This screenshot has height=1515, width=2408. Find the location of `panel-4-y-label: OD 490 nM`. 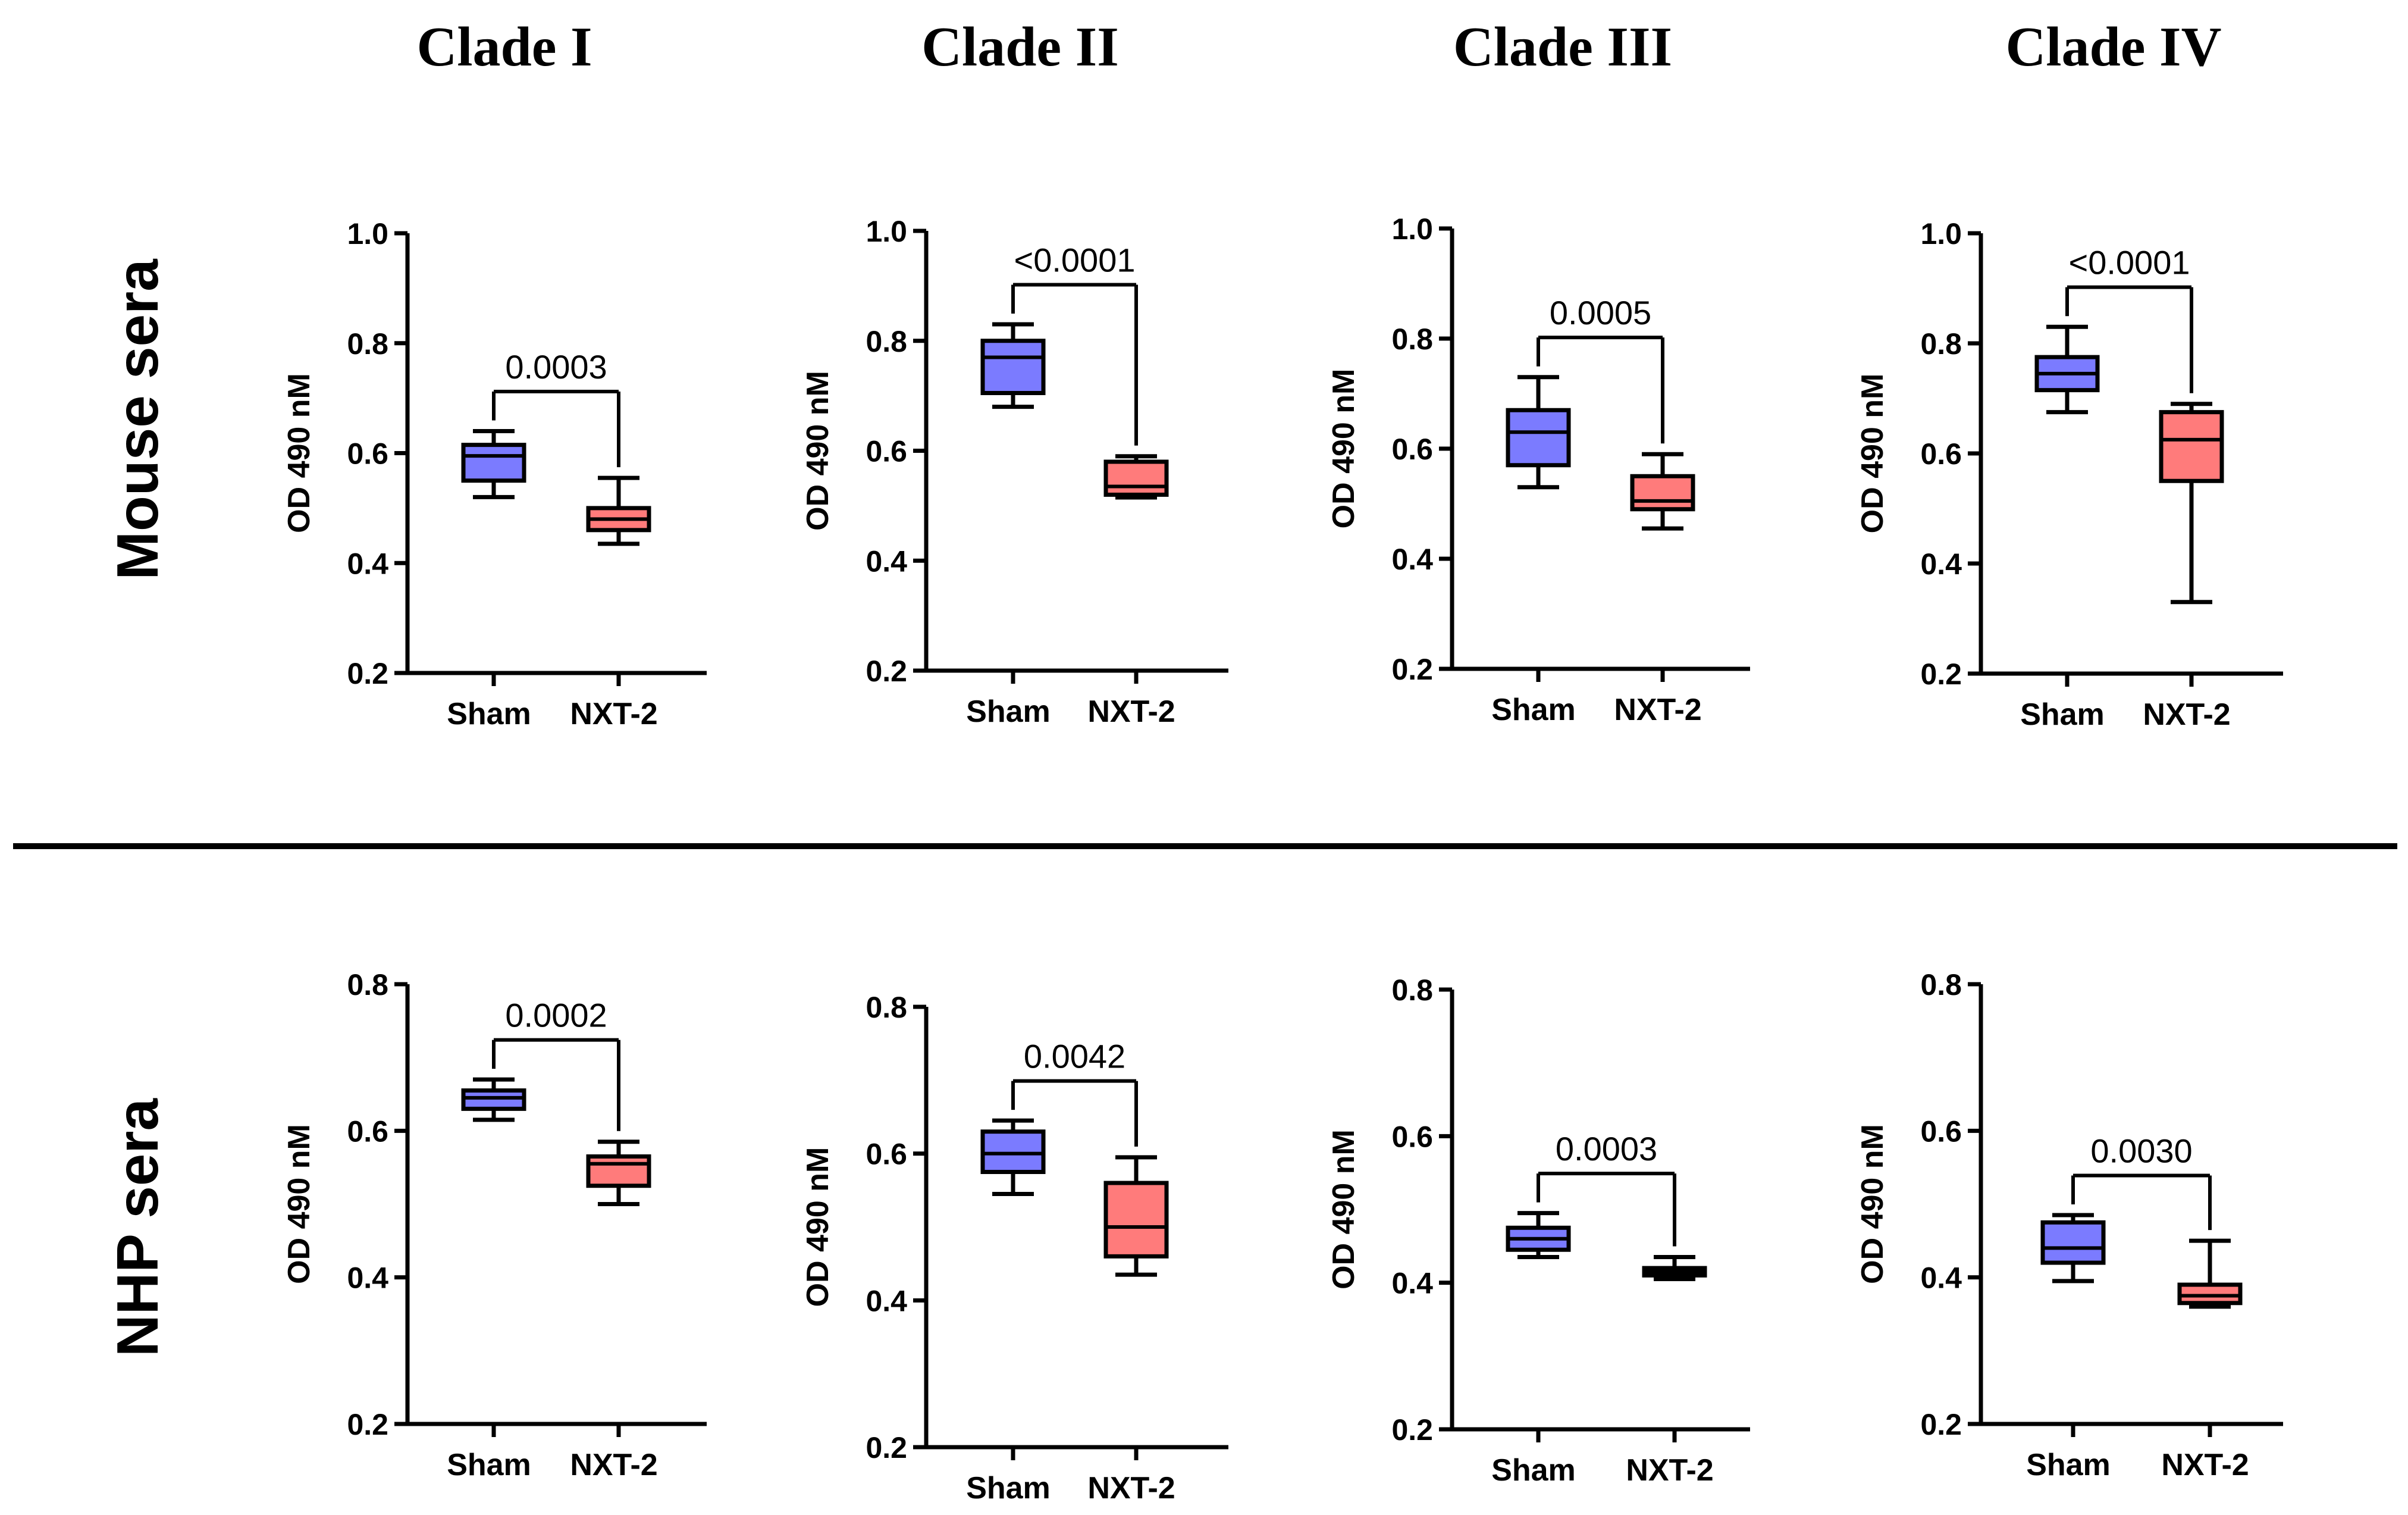

panel-4-y-label: OD 490 nM is located at coordinates (1872, 454).